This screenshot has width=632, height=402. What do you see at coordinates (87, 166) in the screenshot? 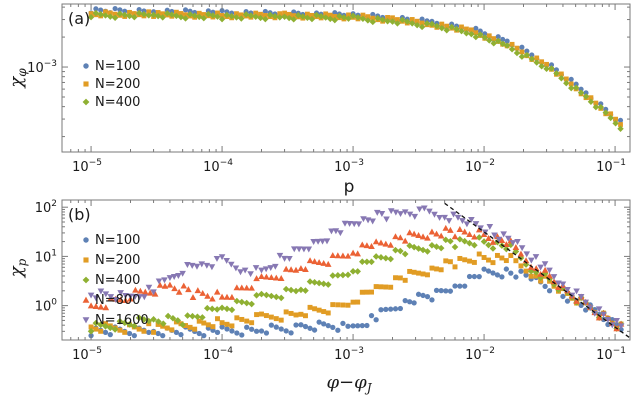
I see `x-tick-label: 10−5` at bounding box center [87, 166].